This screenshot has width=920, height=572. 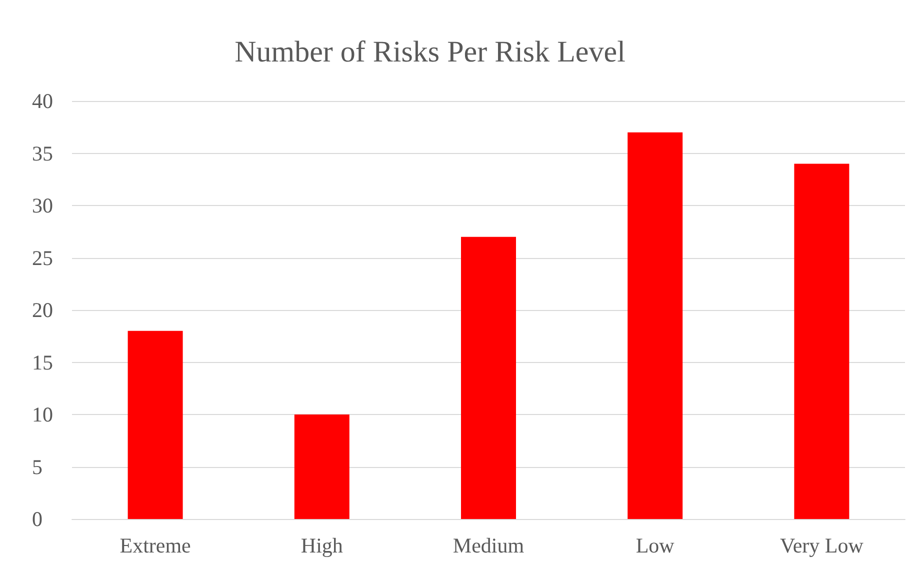 I want to click on y-tick-label: 0, so click(x=37, y=519).